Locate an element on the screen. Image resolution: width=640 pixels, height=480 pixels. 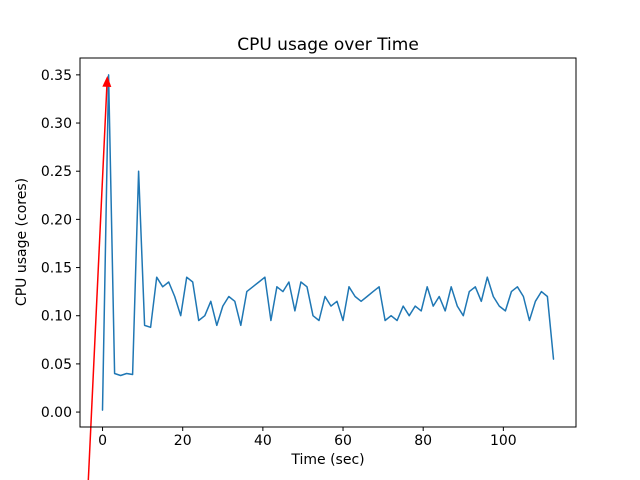
y-tick-label: 0.05 is located at coordinates (56, 365).